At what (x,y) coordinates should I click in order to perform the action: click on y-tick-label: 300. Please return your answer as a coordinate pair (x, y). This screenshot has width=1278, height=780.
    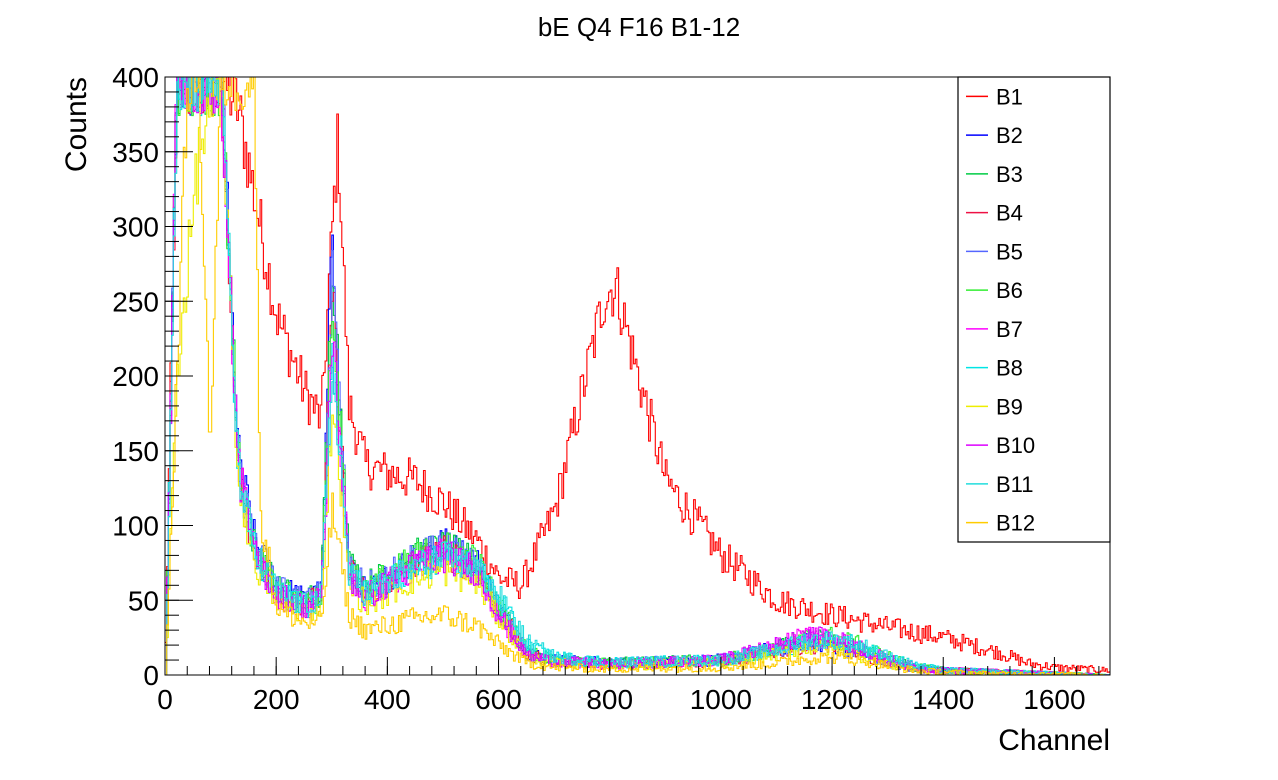
    Looking at the image, I should click on (135, 227).